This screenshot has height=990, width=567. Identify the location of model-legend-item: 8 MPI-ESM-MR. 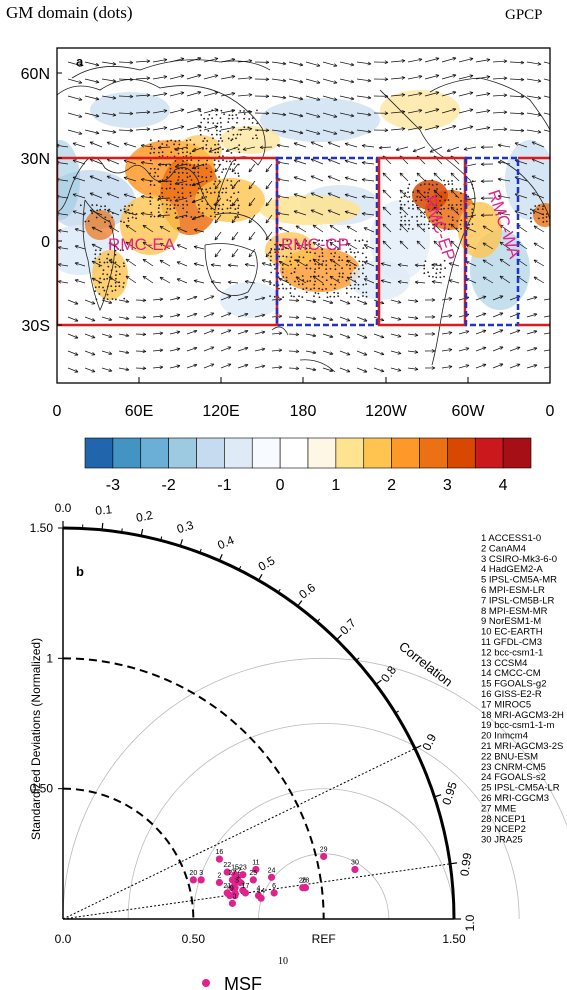
(514, 611).